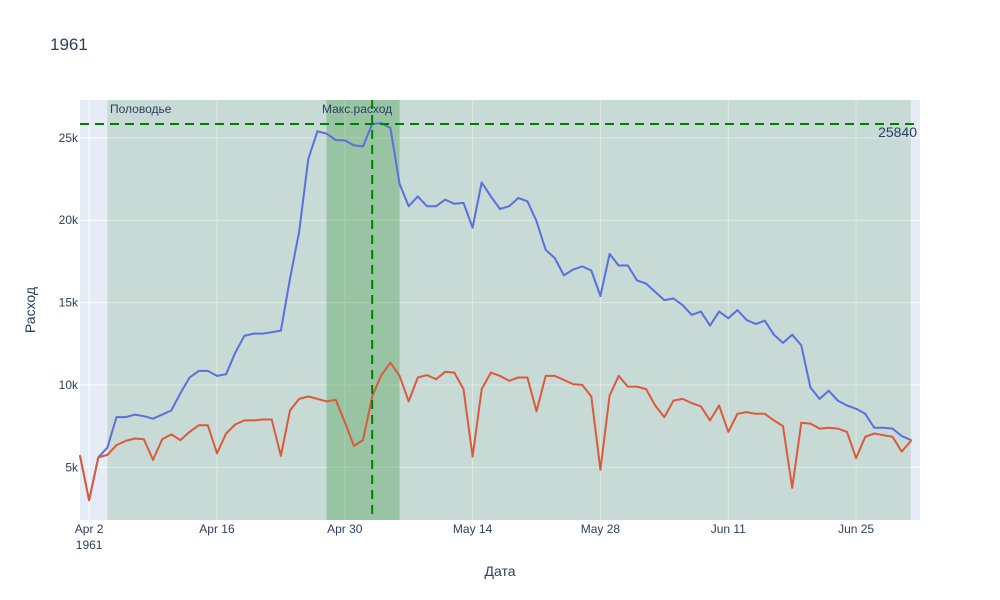 The height and width of the screenshot is (600, 1000). Describe the element at coordinates (363, 310) in the screenshot. I see `max-period-band` at that location.